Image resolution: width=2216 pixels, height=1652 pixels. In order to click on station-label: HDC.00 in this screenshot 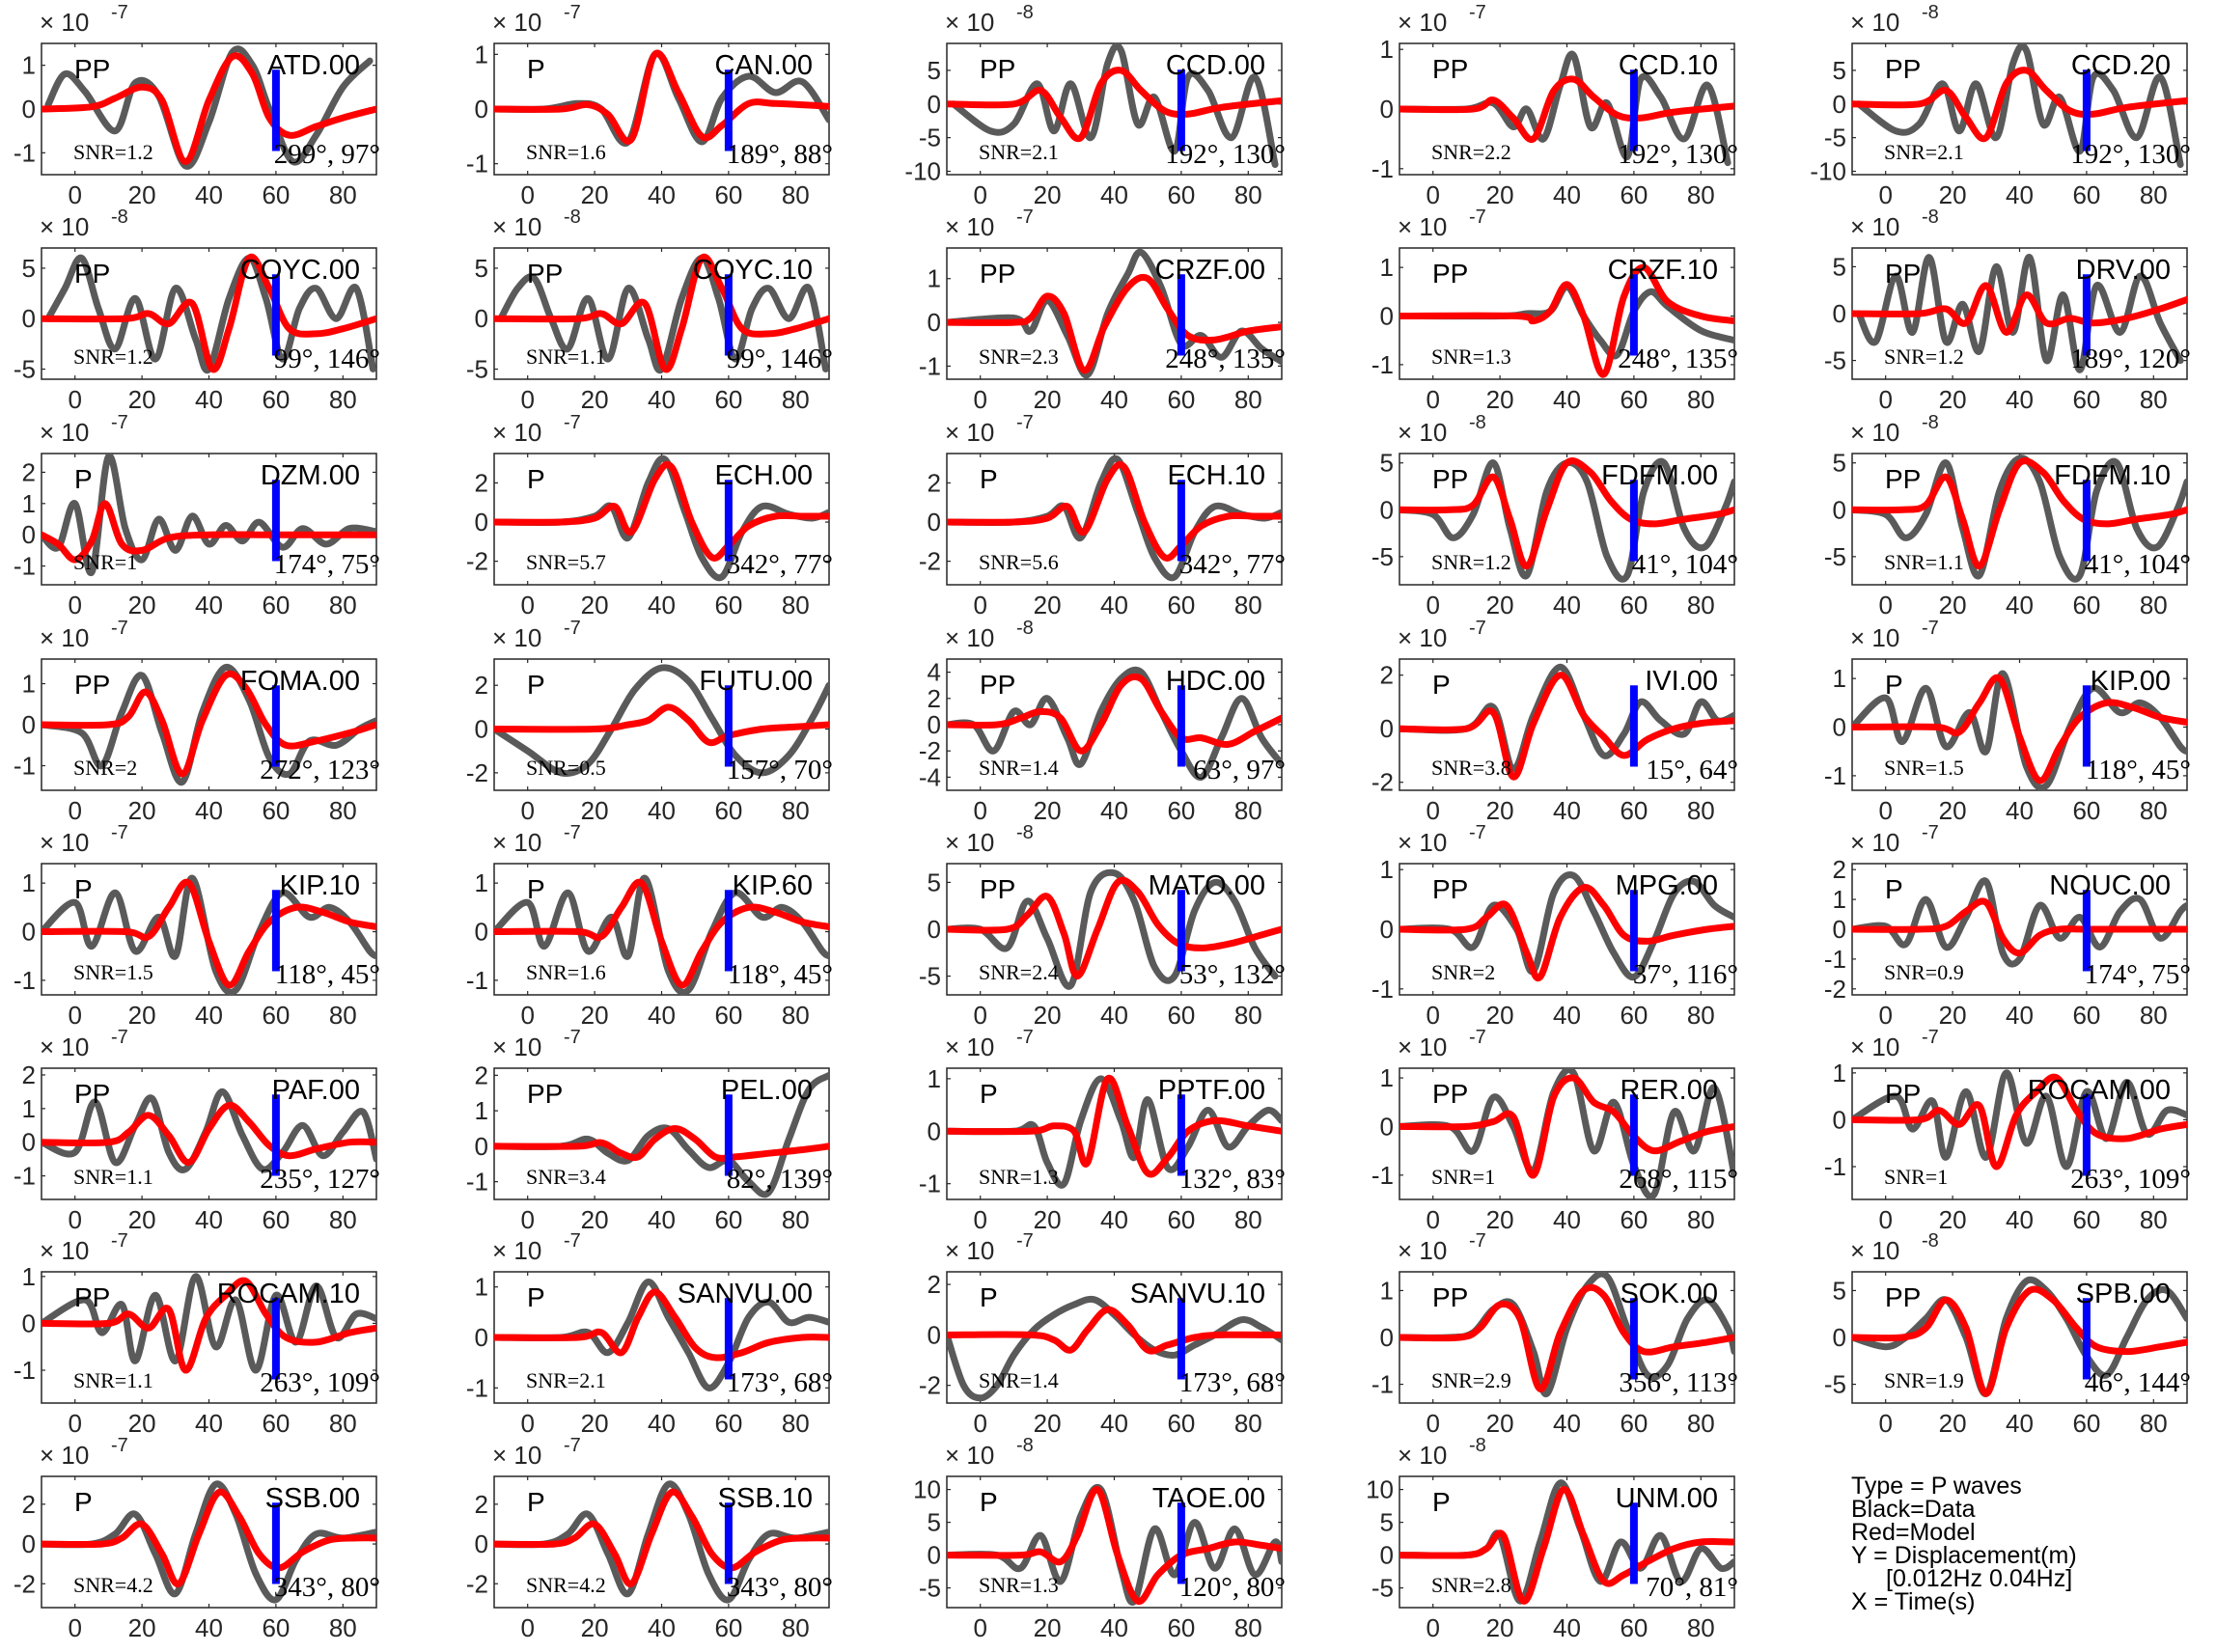, I will do `click(1216, 681)`.